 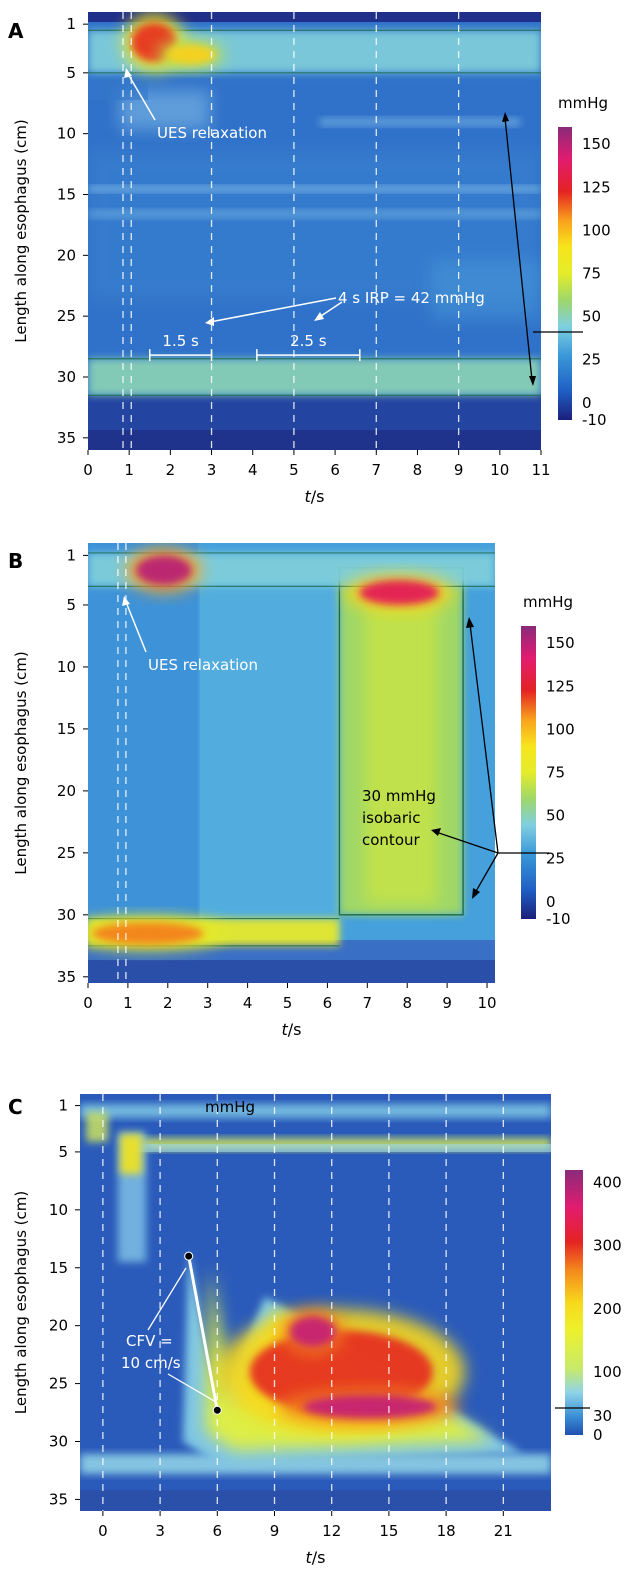 I want to click on y-tick-label-a-15: 15, so click(x=66, y=195).